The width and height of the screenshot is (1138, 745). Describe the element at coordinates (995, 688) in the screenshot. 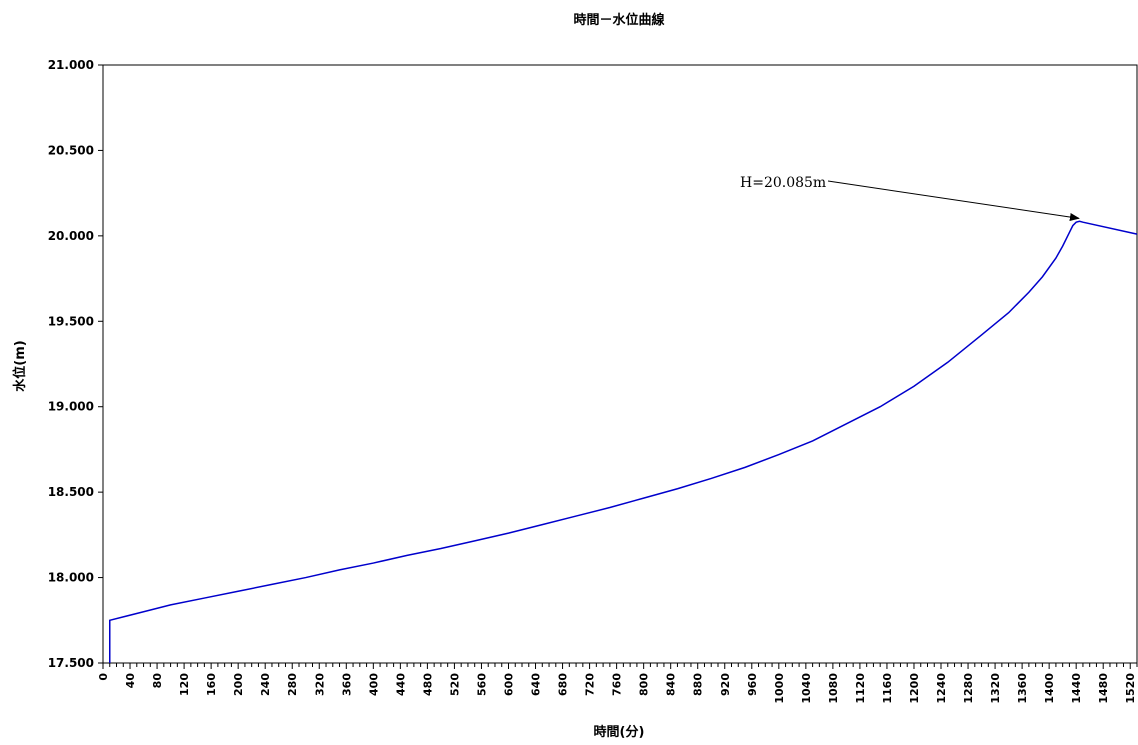

I see `x-tick-label: 1320` at that location.